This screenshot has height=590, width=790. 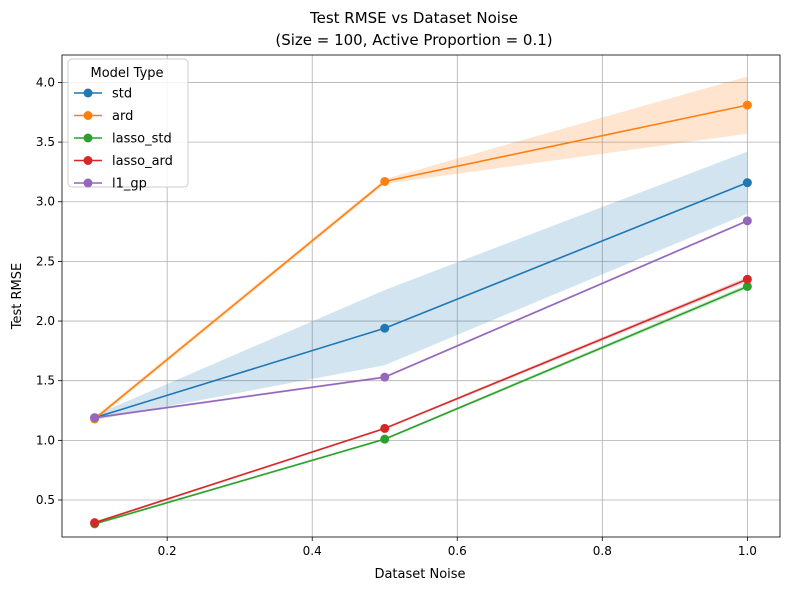 I want to click on legend-box, so click(x=128, y=123).